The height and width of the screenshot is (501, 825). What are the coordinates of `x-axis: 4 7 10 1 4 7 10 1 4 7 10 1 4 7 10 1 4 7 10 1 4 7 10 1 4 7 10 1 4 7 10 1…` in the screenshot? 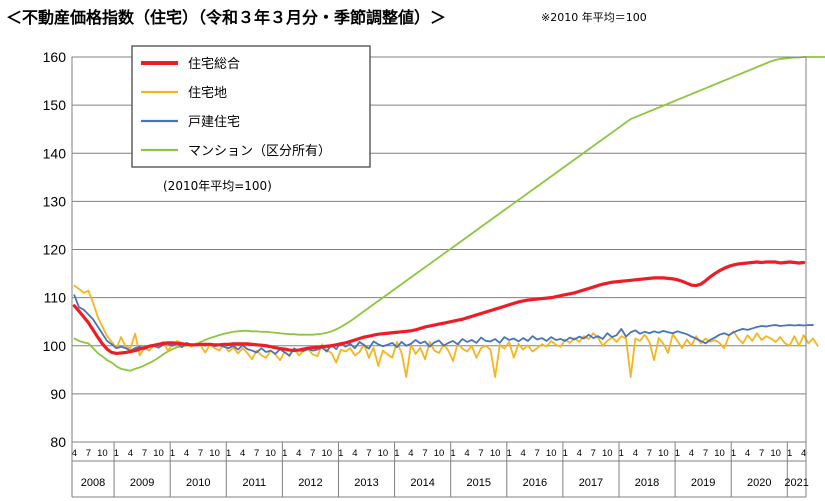 It's located at (440, 470).